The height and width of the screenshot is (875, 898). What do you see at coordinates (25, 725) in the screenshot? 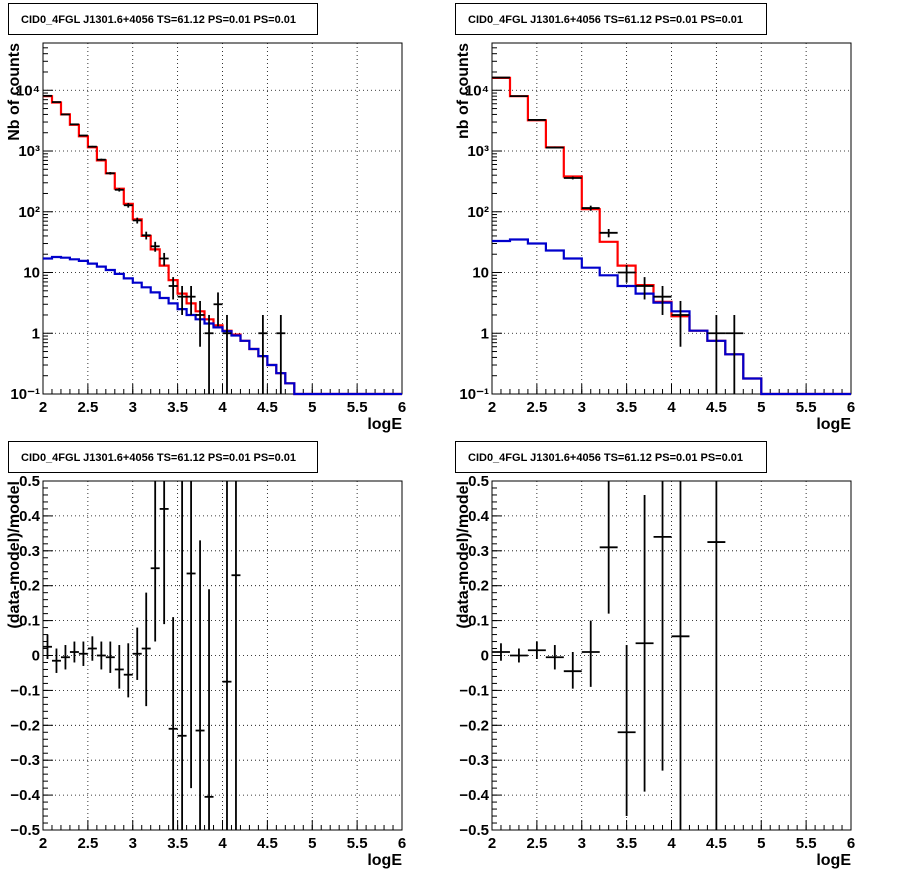
I see `y-tick-label: −0.2` at bounding box center [25, 725].